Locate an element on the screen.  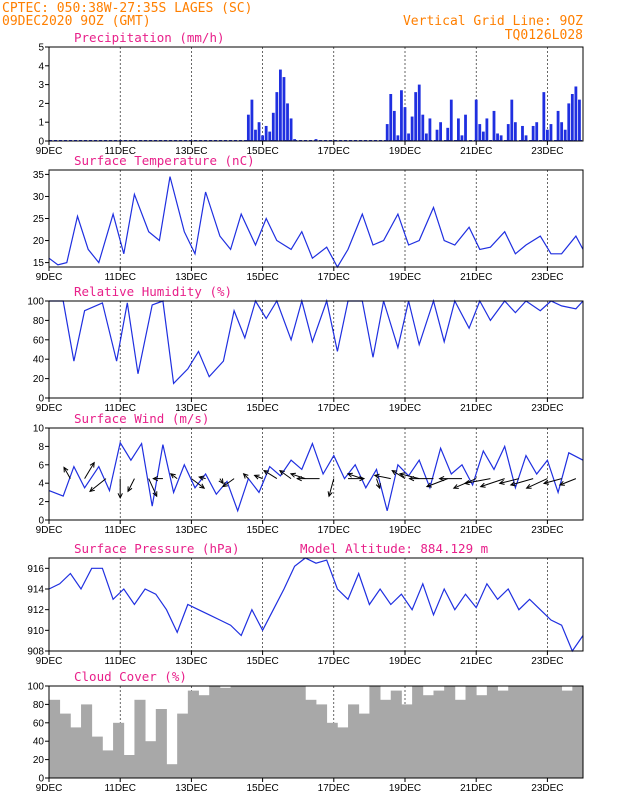
precip-y-tick-label: 2 is located at coordinates (41, 104).